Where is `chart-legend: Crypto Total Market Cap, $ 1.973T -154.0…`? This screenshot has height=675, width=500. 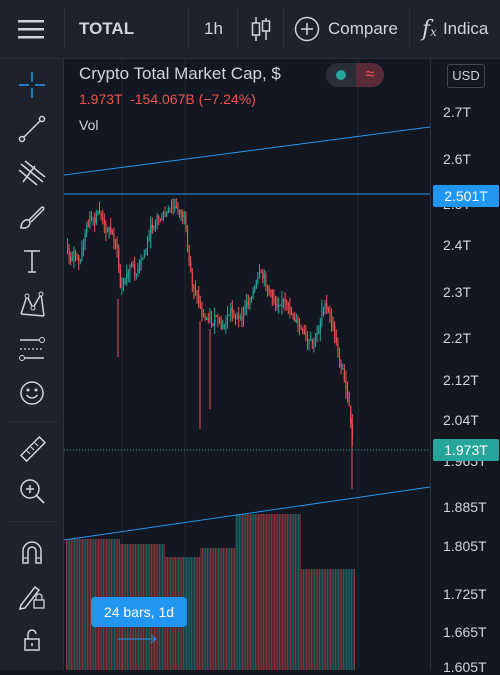
chart-legend: Crypto Total Market Cap, $ 1.973T -154.0… is located at coordinates (180, 98).